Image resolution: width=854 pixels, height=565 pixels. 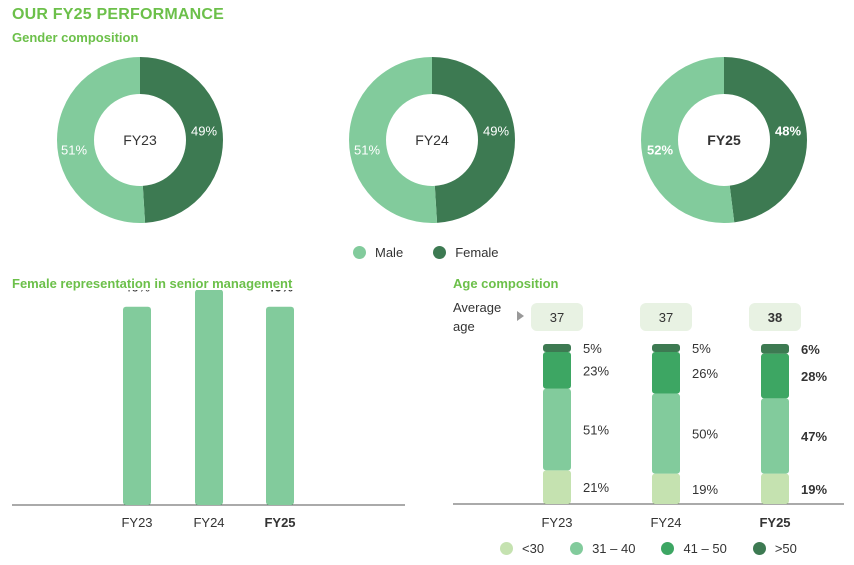 What do you see at coordinates (810, 349) in the screenshot?
I see `age-segment-label: 6%` at bounding box center [810, 349].